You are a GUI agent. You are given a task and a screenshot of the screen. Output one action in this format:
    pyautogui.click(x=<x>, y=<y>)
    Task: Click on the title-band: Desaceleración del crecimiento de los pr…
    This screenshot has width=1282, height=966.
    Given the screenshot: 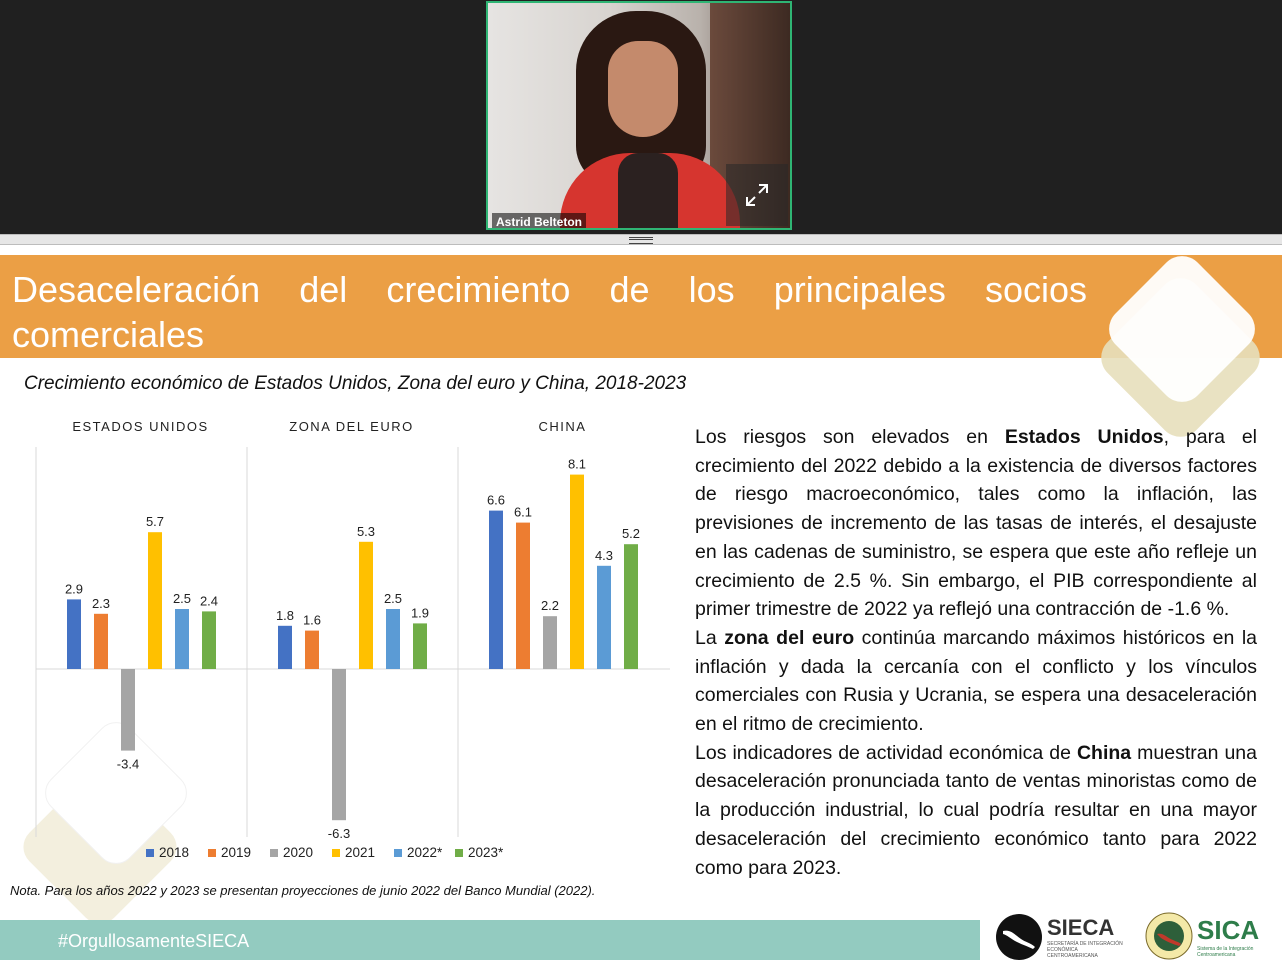 What is the action you would take?
    pyautogui.click(x=641, y=306)
    